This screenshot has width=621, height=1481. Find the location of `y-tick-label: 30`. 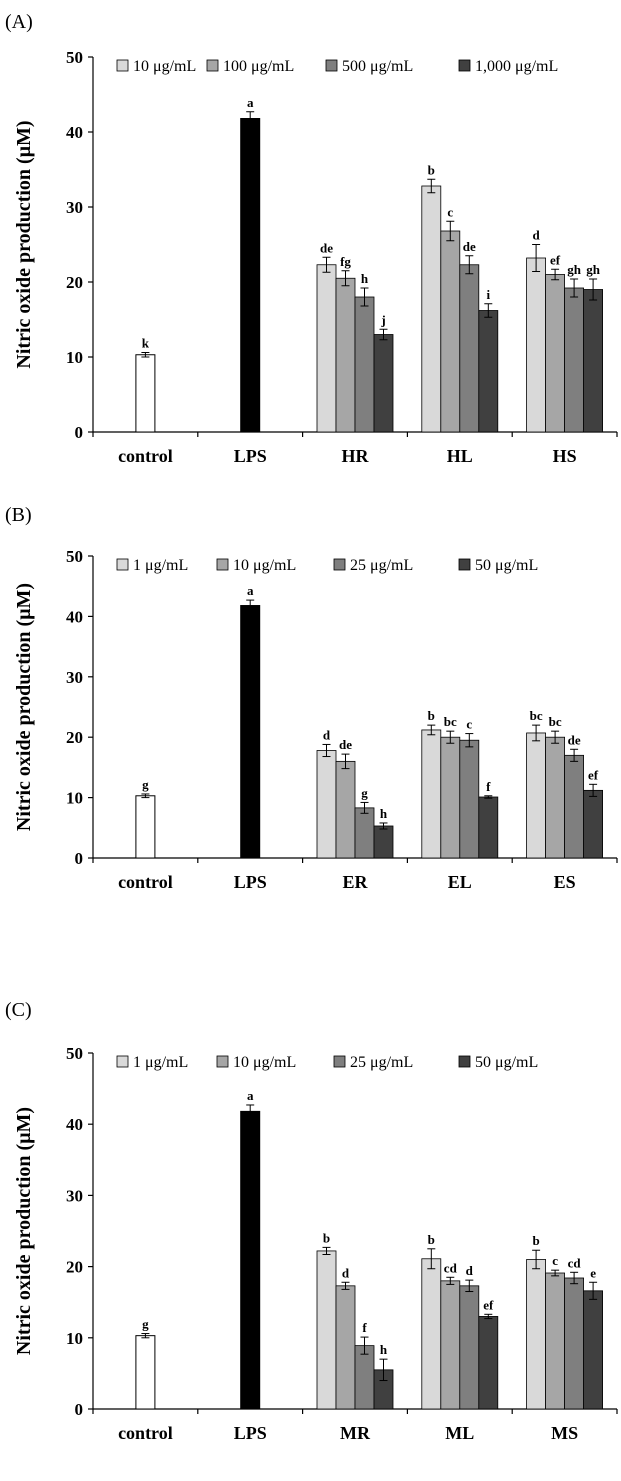

y-tick-label: 30 is located at coordinates (74, 677).